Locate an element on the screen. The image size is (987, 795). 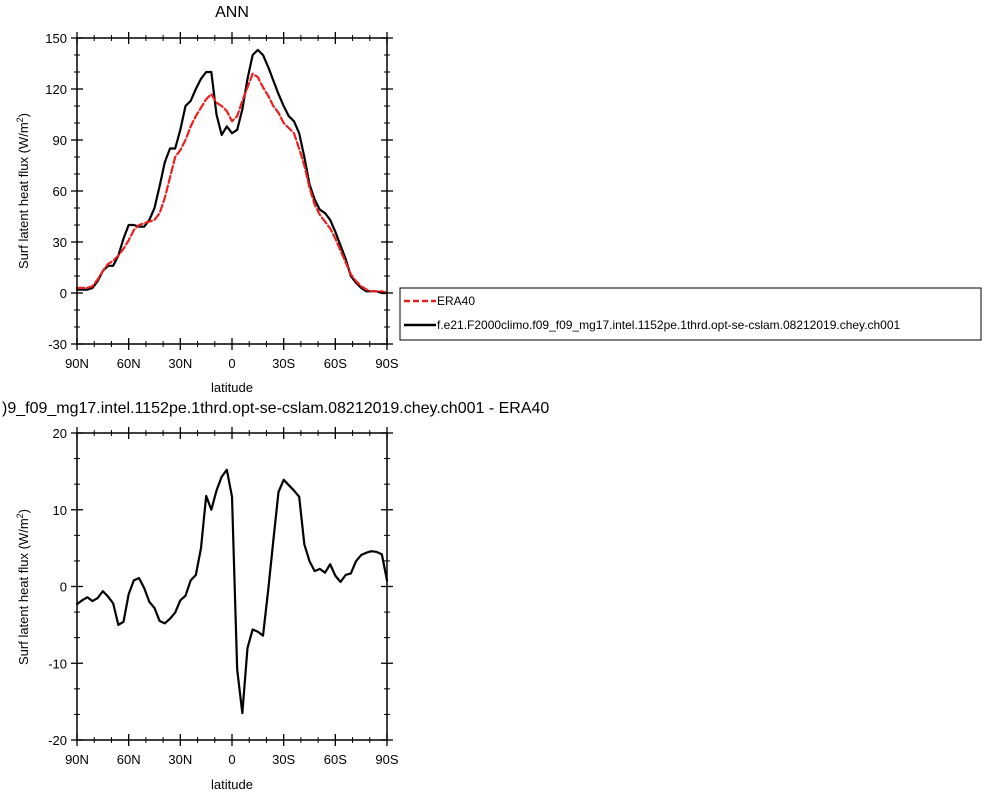
bottom-y-tick-label: 0 is located at coordinates (63, 587).